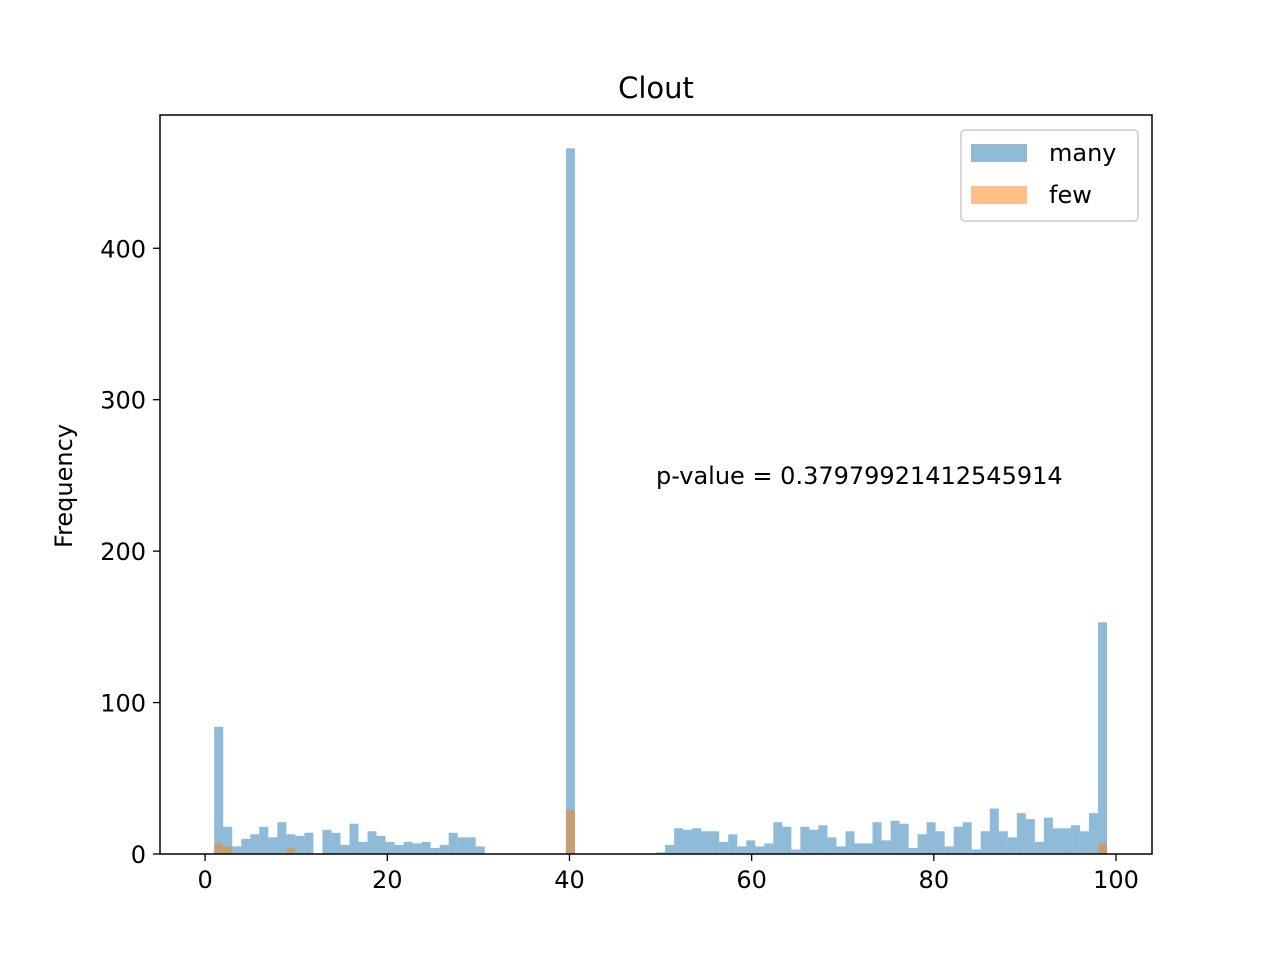  Describe the element at coordinates (123, 401) in the screenshot. I see `y-tick-label: 300` at that location.